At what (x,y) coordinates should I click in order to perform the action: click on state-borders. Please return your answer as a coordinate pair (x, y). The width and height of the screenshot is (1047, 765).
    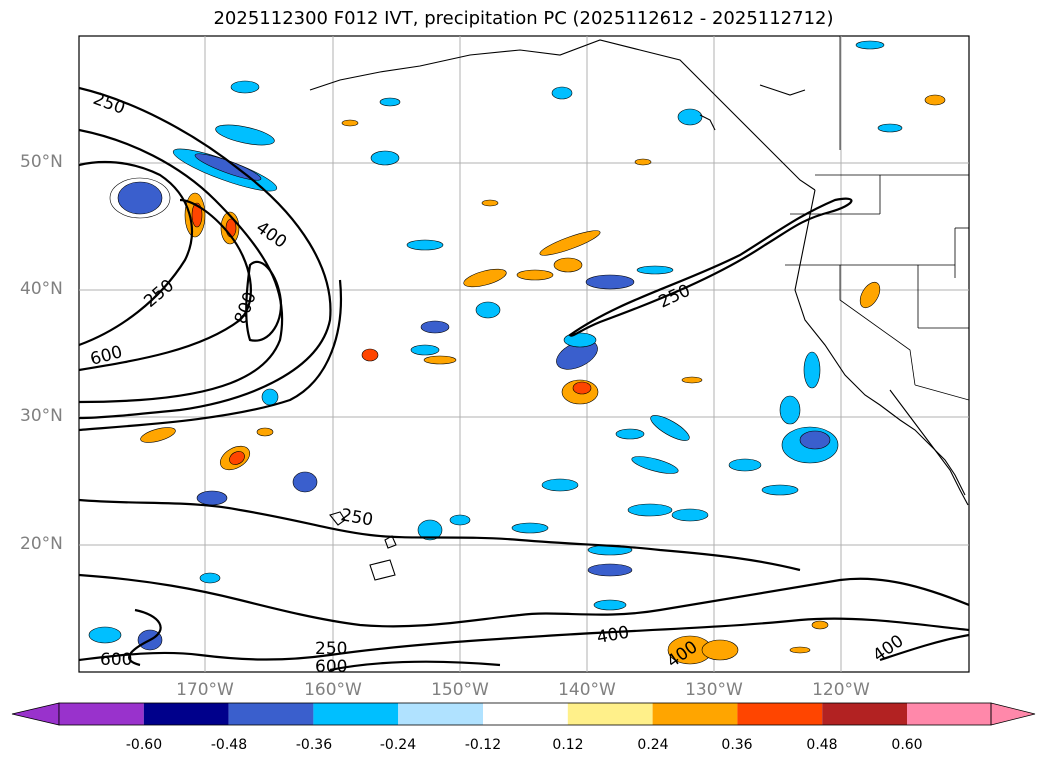
    Looking at the image, I should click on (877, 218).